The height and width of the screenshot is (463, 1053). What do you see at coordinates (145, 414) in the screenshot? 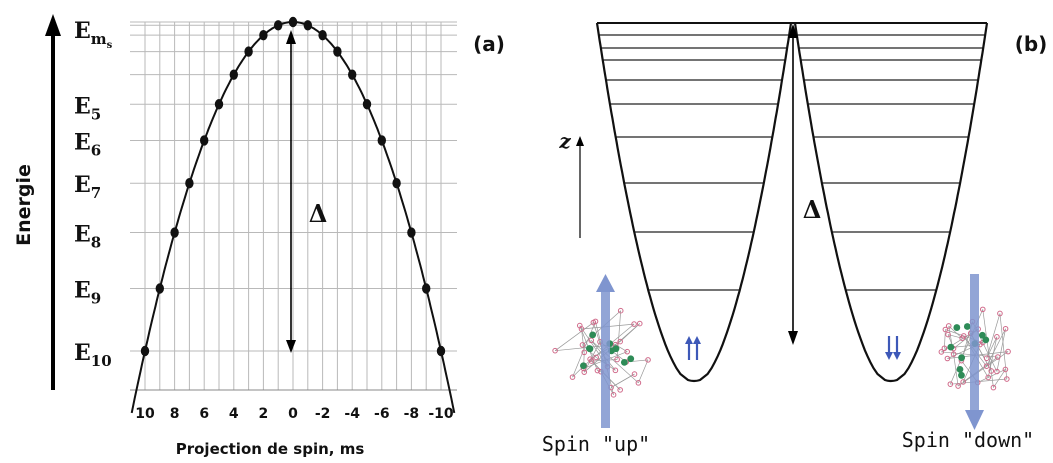
I see `x-tick-label: 10` at bounding box center [145, 414].